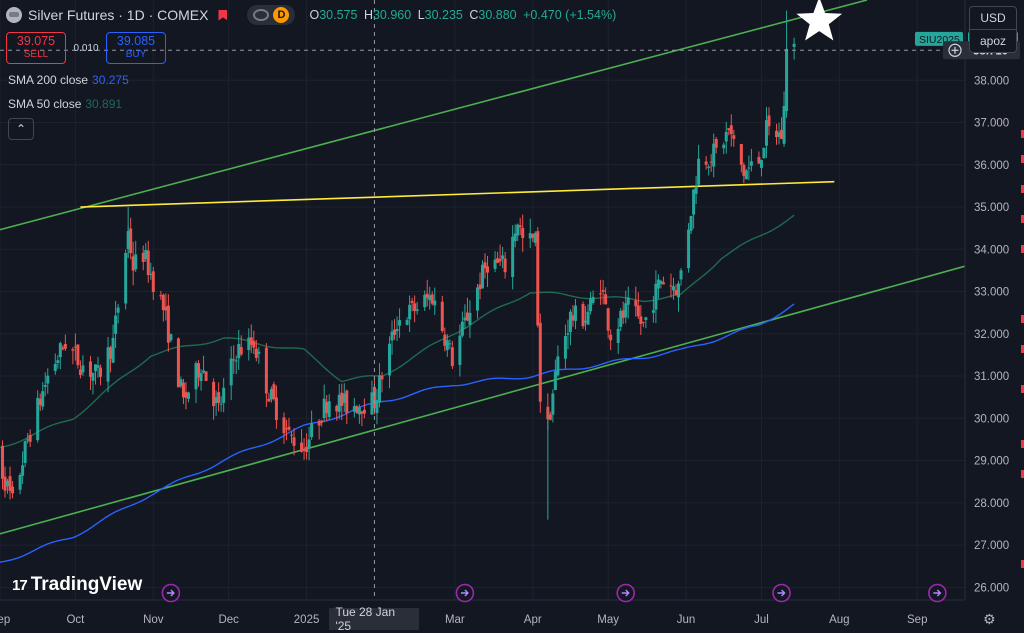 Image resolution: width=1024 pixels, height=633 pixels. Describe the element at coordinates (570, 15) in the screenshot. I see `ohlc-change: +0.470 (+1.54%)` at that location.